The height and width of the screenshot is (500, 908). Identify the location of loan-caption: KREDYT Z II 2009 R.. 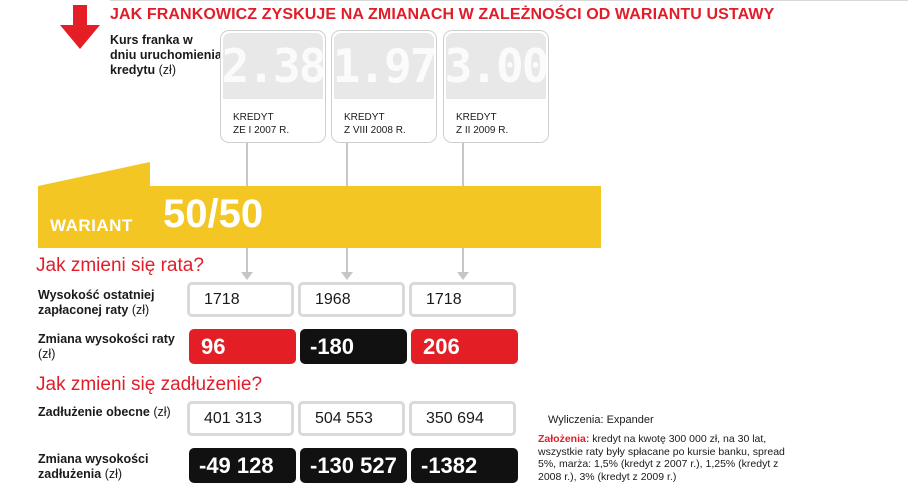
(482, 124).